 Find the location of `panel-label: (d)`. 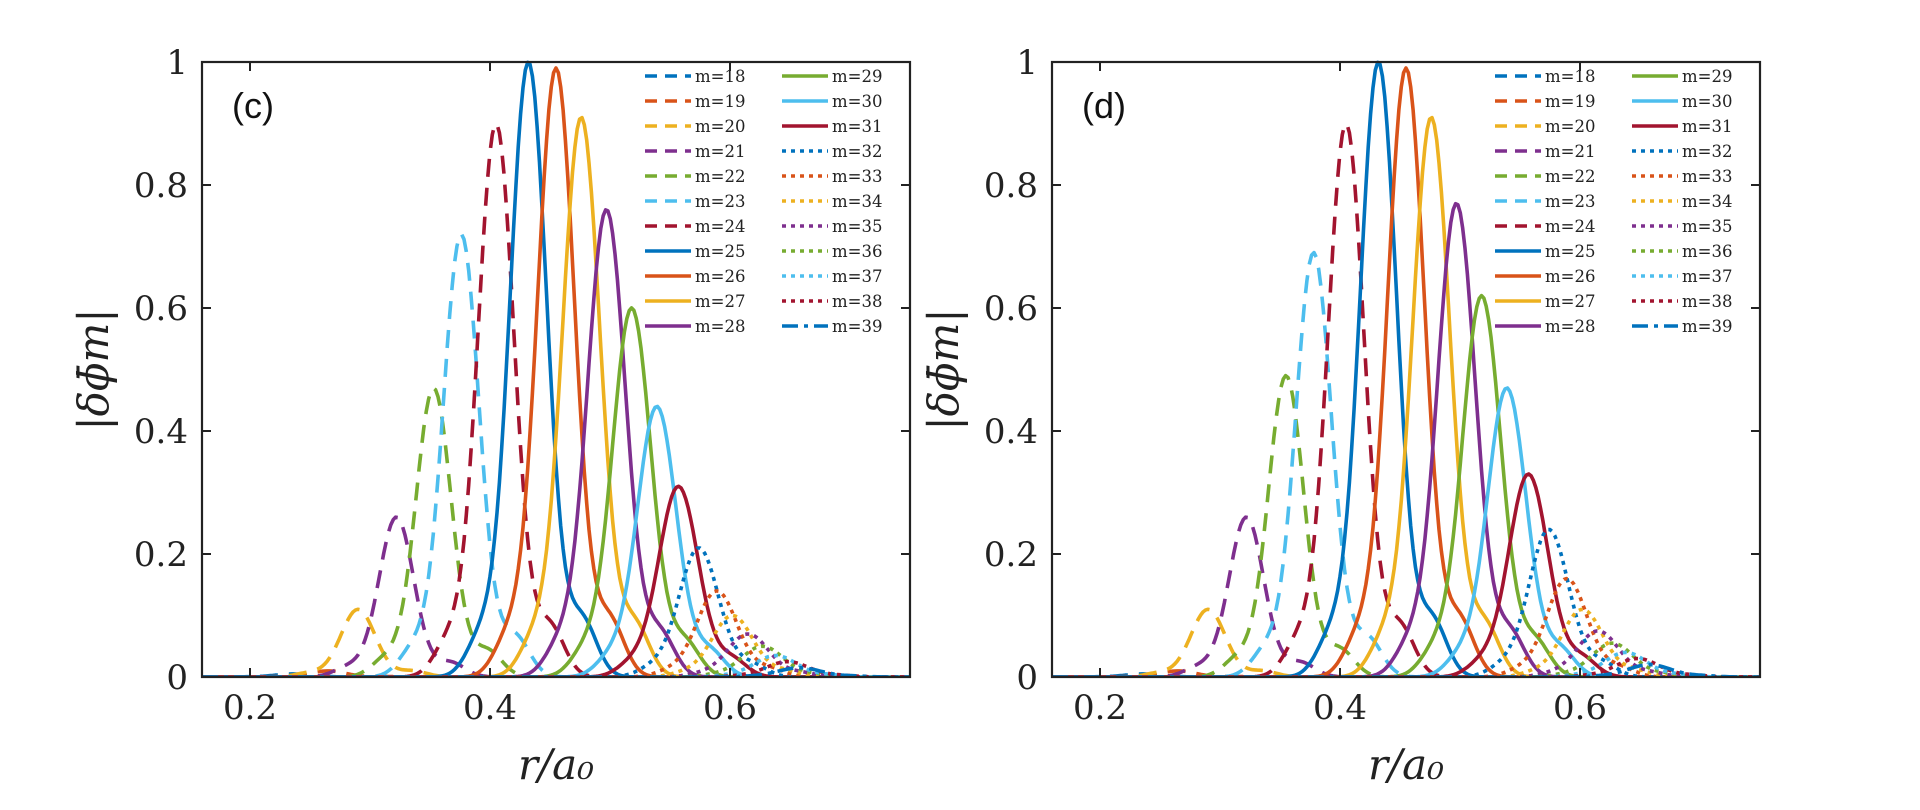

panel-label: (d) is located at coordinates (1104, 105).